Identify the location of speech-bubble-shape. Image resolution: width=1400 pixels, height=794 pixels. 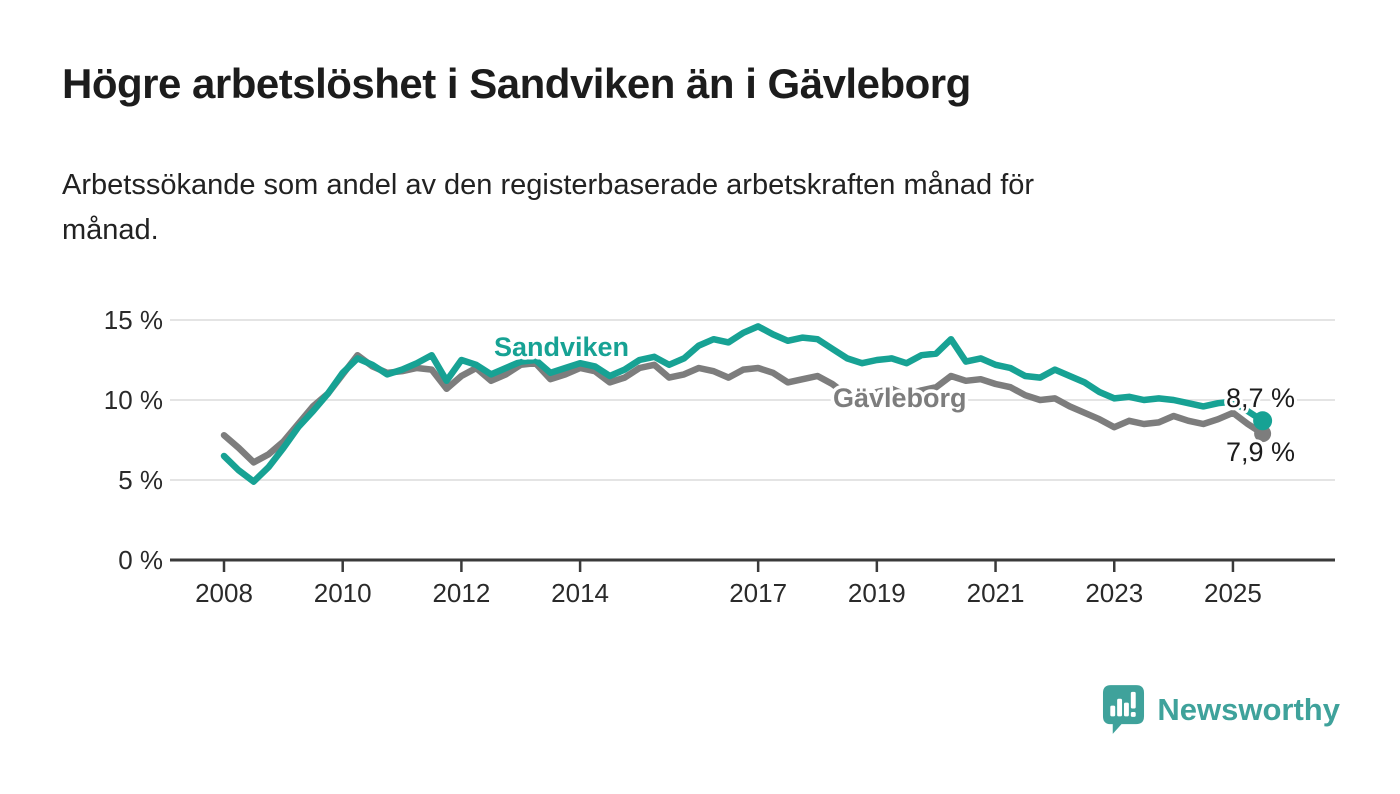
(1124, 709).